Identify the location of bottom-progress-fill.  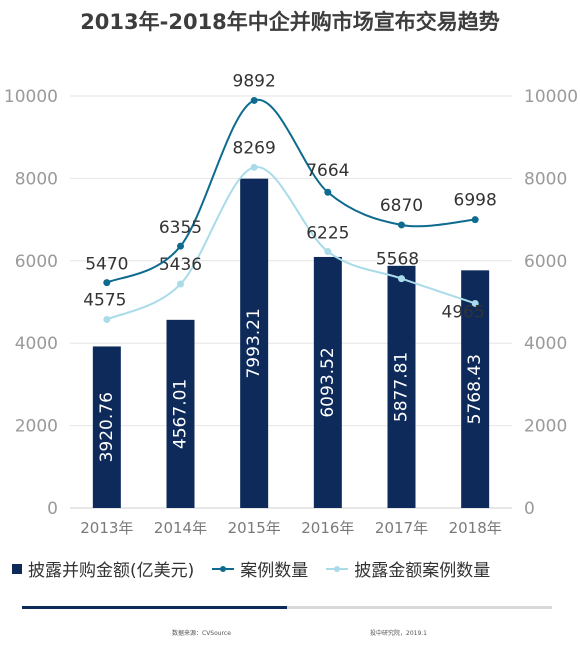
(154, 607).